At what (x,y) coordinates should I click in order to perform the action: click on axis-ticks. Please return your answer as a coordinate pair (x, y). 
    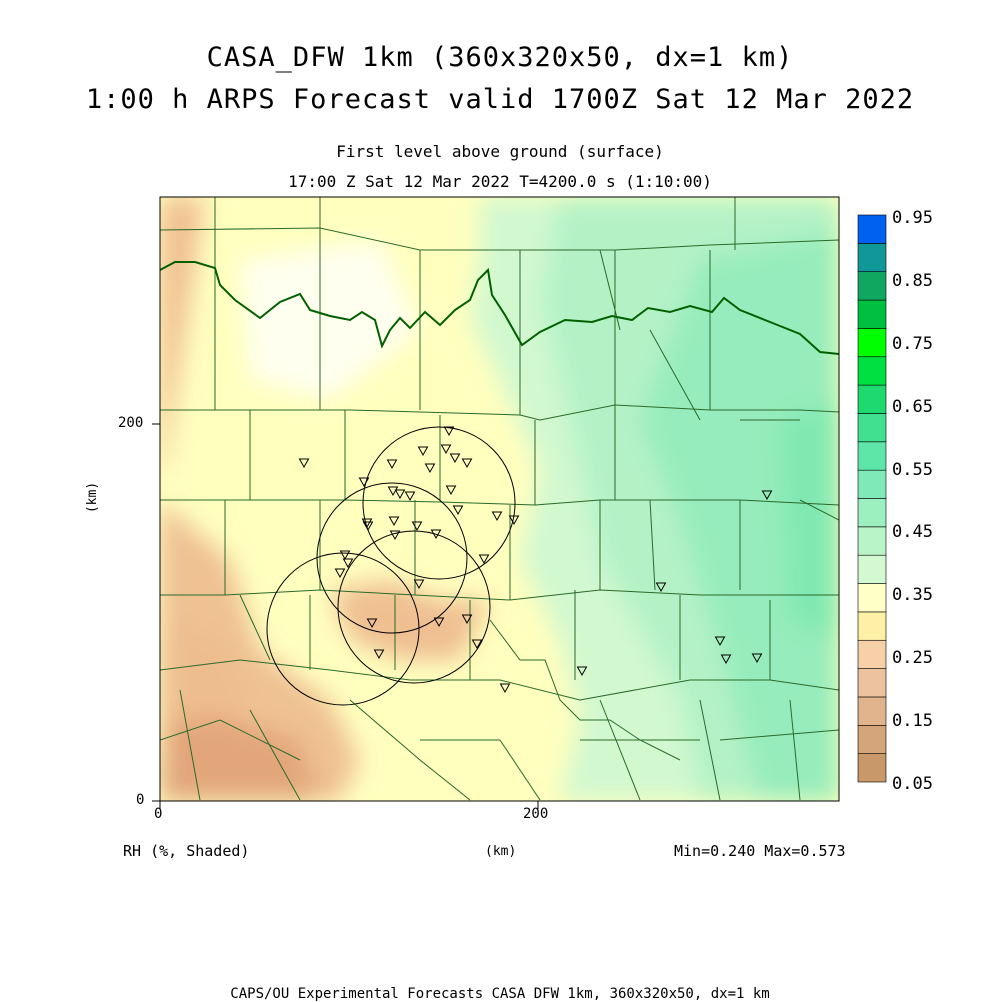
    Looking at the image, I should click on (345, 616).